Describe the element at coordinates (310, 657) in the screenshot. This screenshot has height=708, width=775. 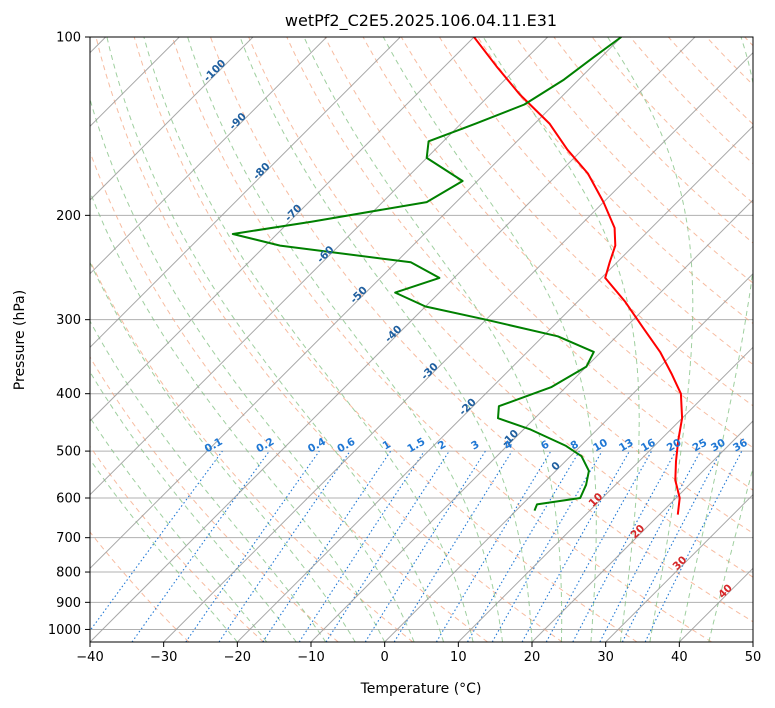
I see `x-tick-label: −10` at that location.